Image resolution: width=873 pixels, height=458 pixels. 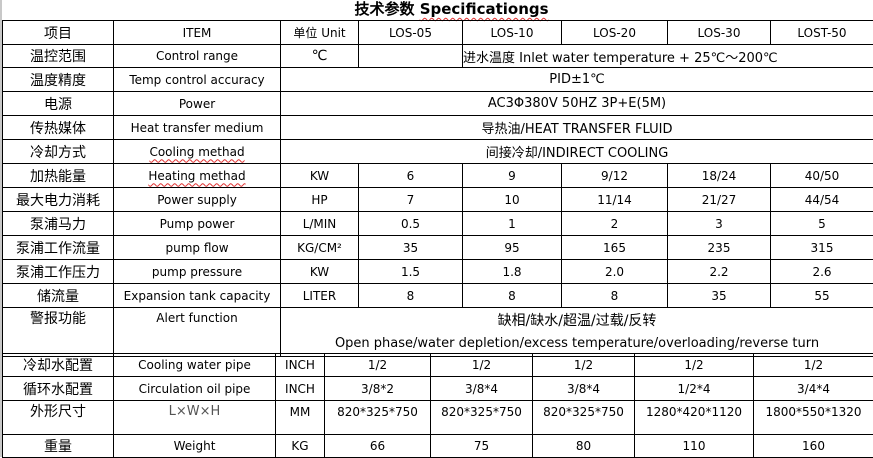 I want to click on row-label-zh: 外形尺寸, so click(x=58, y=418).